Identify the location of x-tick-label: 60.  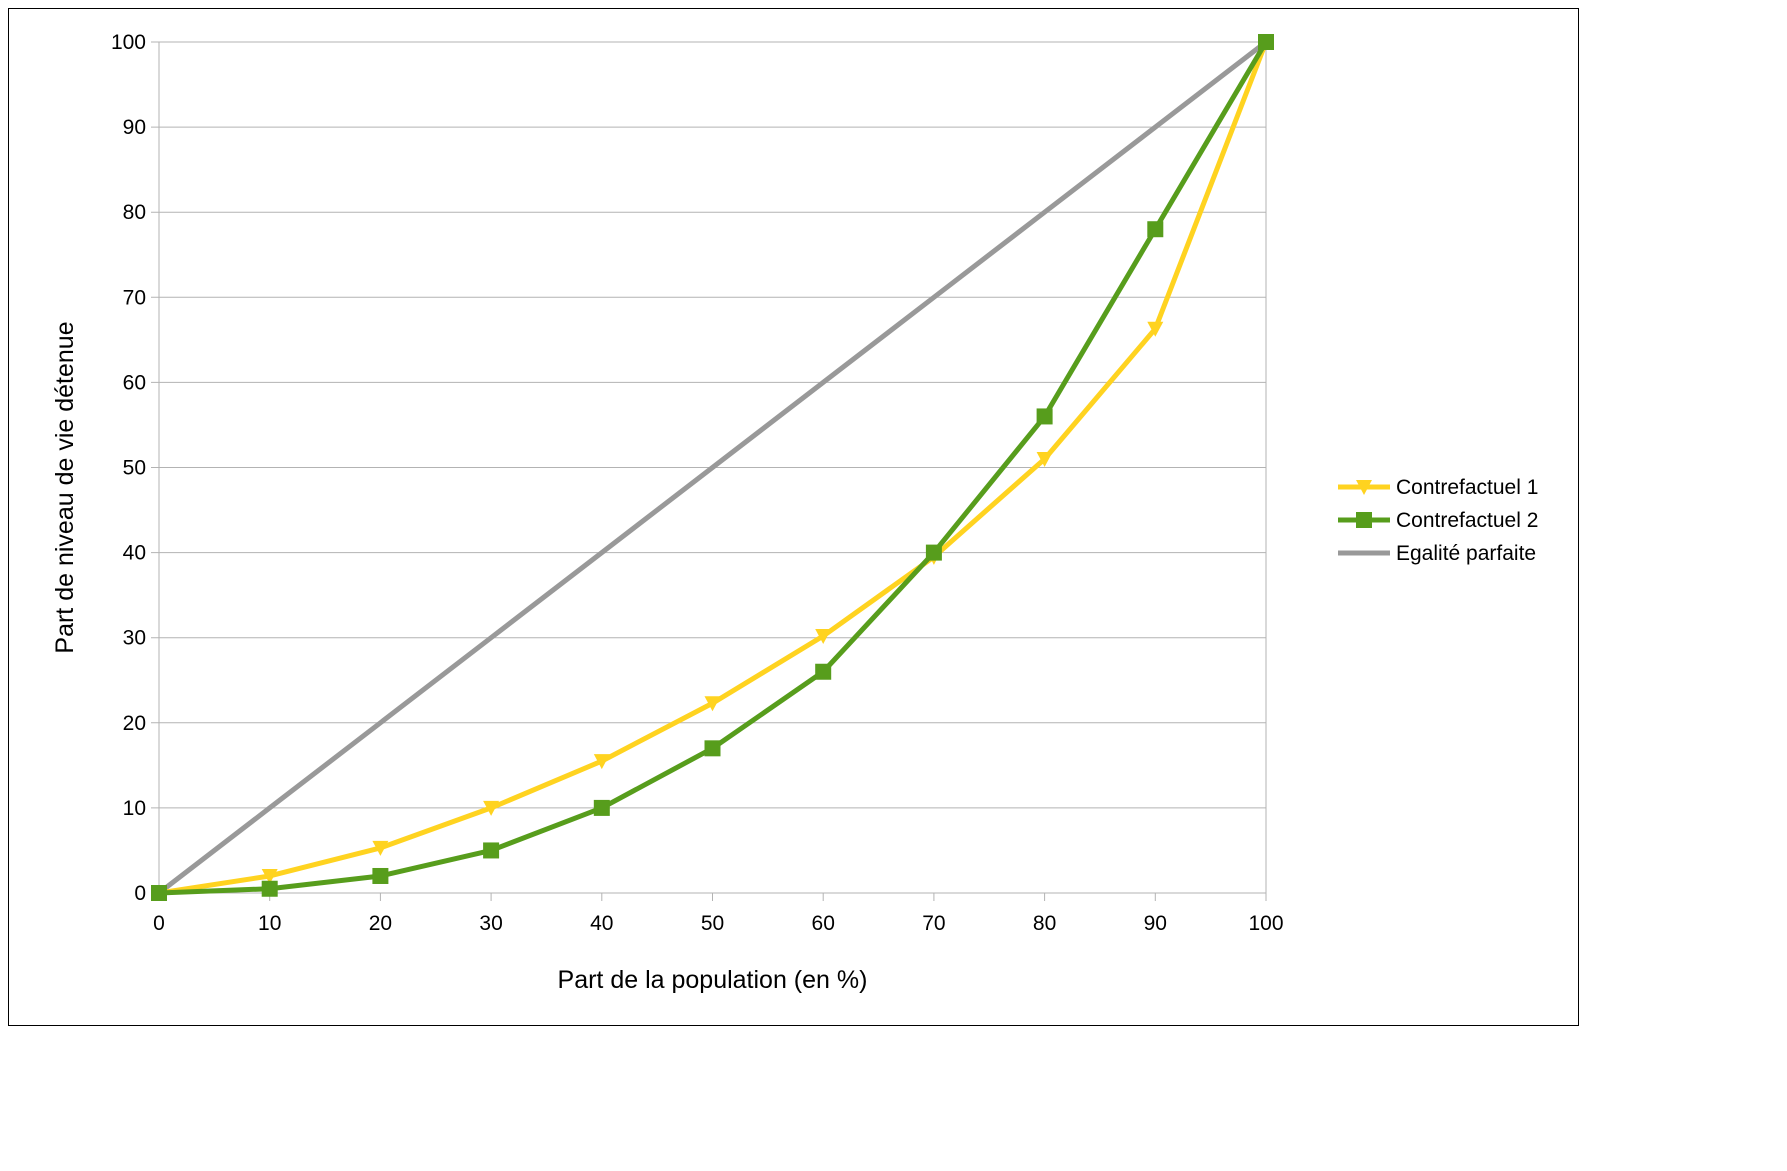
(823, 923).